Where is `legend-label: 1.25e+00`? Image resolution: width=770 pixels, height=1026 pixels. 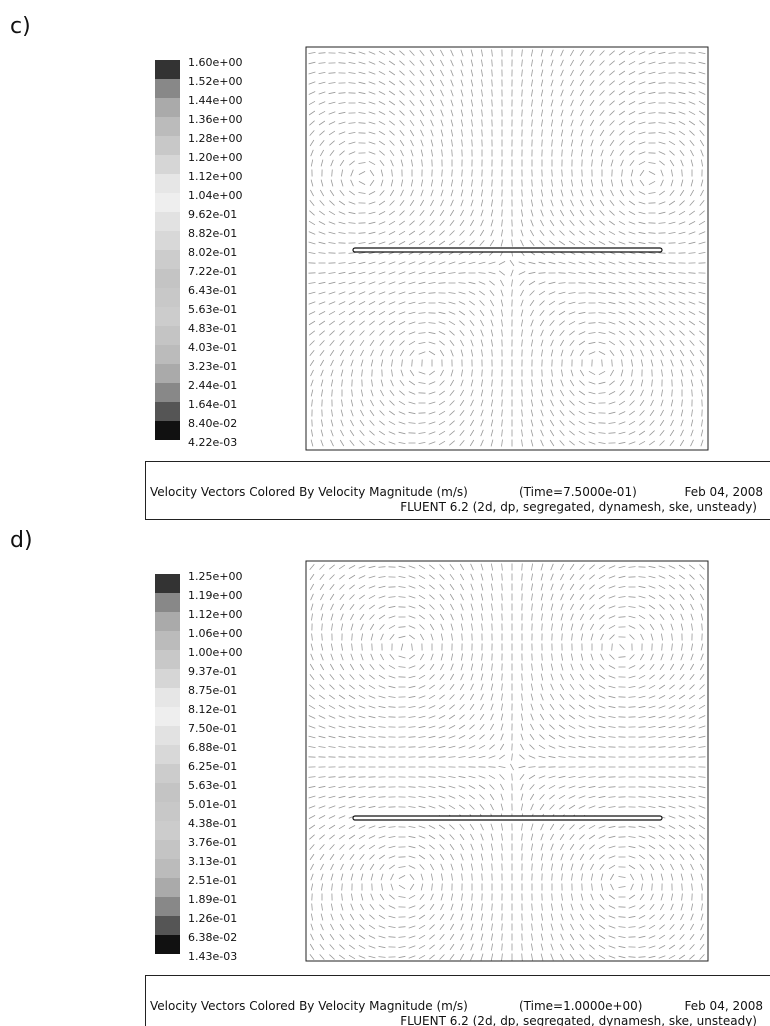
legend-label: 1.25e+00 is located at coordinates (215, 576).